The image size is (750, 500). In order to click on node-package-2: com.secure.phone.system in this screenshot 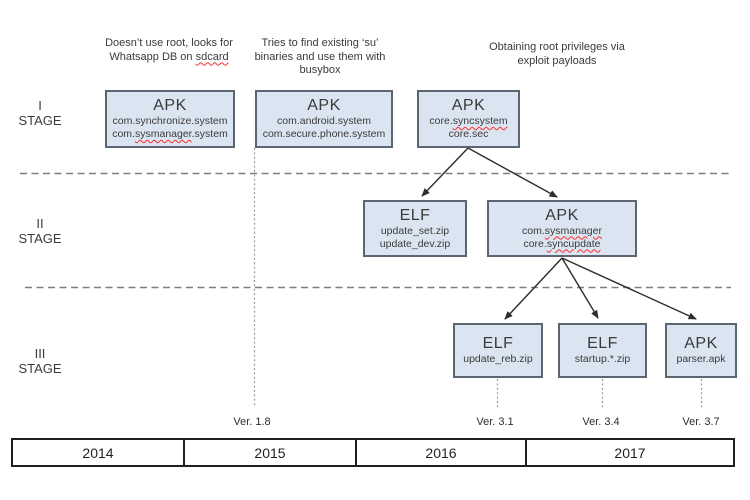, I will do `click(324, 134)`.